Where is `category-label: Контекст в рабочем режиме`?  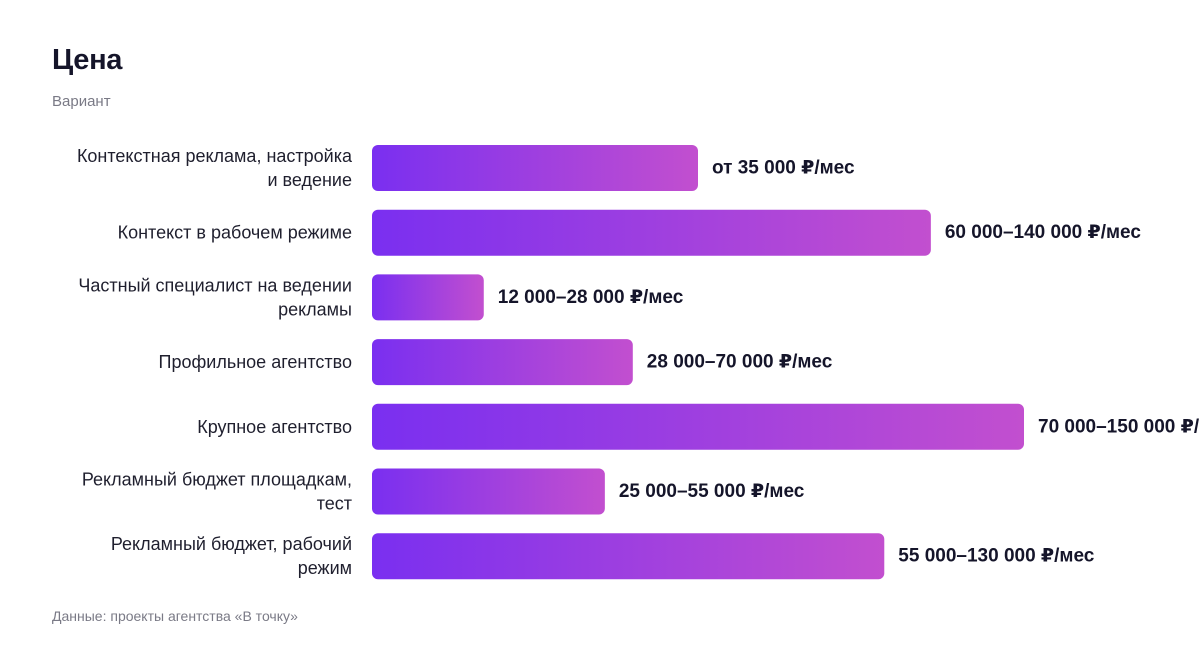
category-label: Контекст в рабочем режиме is located at coordinates (235, 233).